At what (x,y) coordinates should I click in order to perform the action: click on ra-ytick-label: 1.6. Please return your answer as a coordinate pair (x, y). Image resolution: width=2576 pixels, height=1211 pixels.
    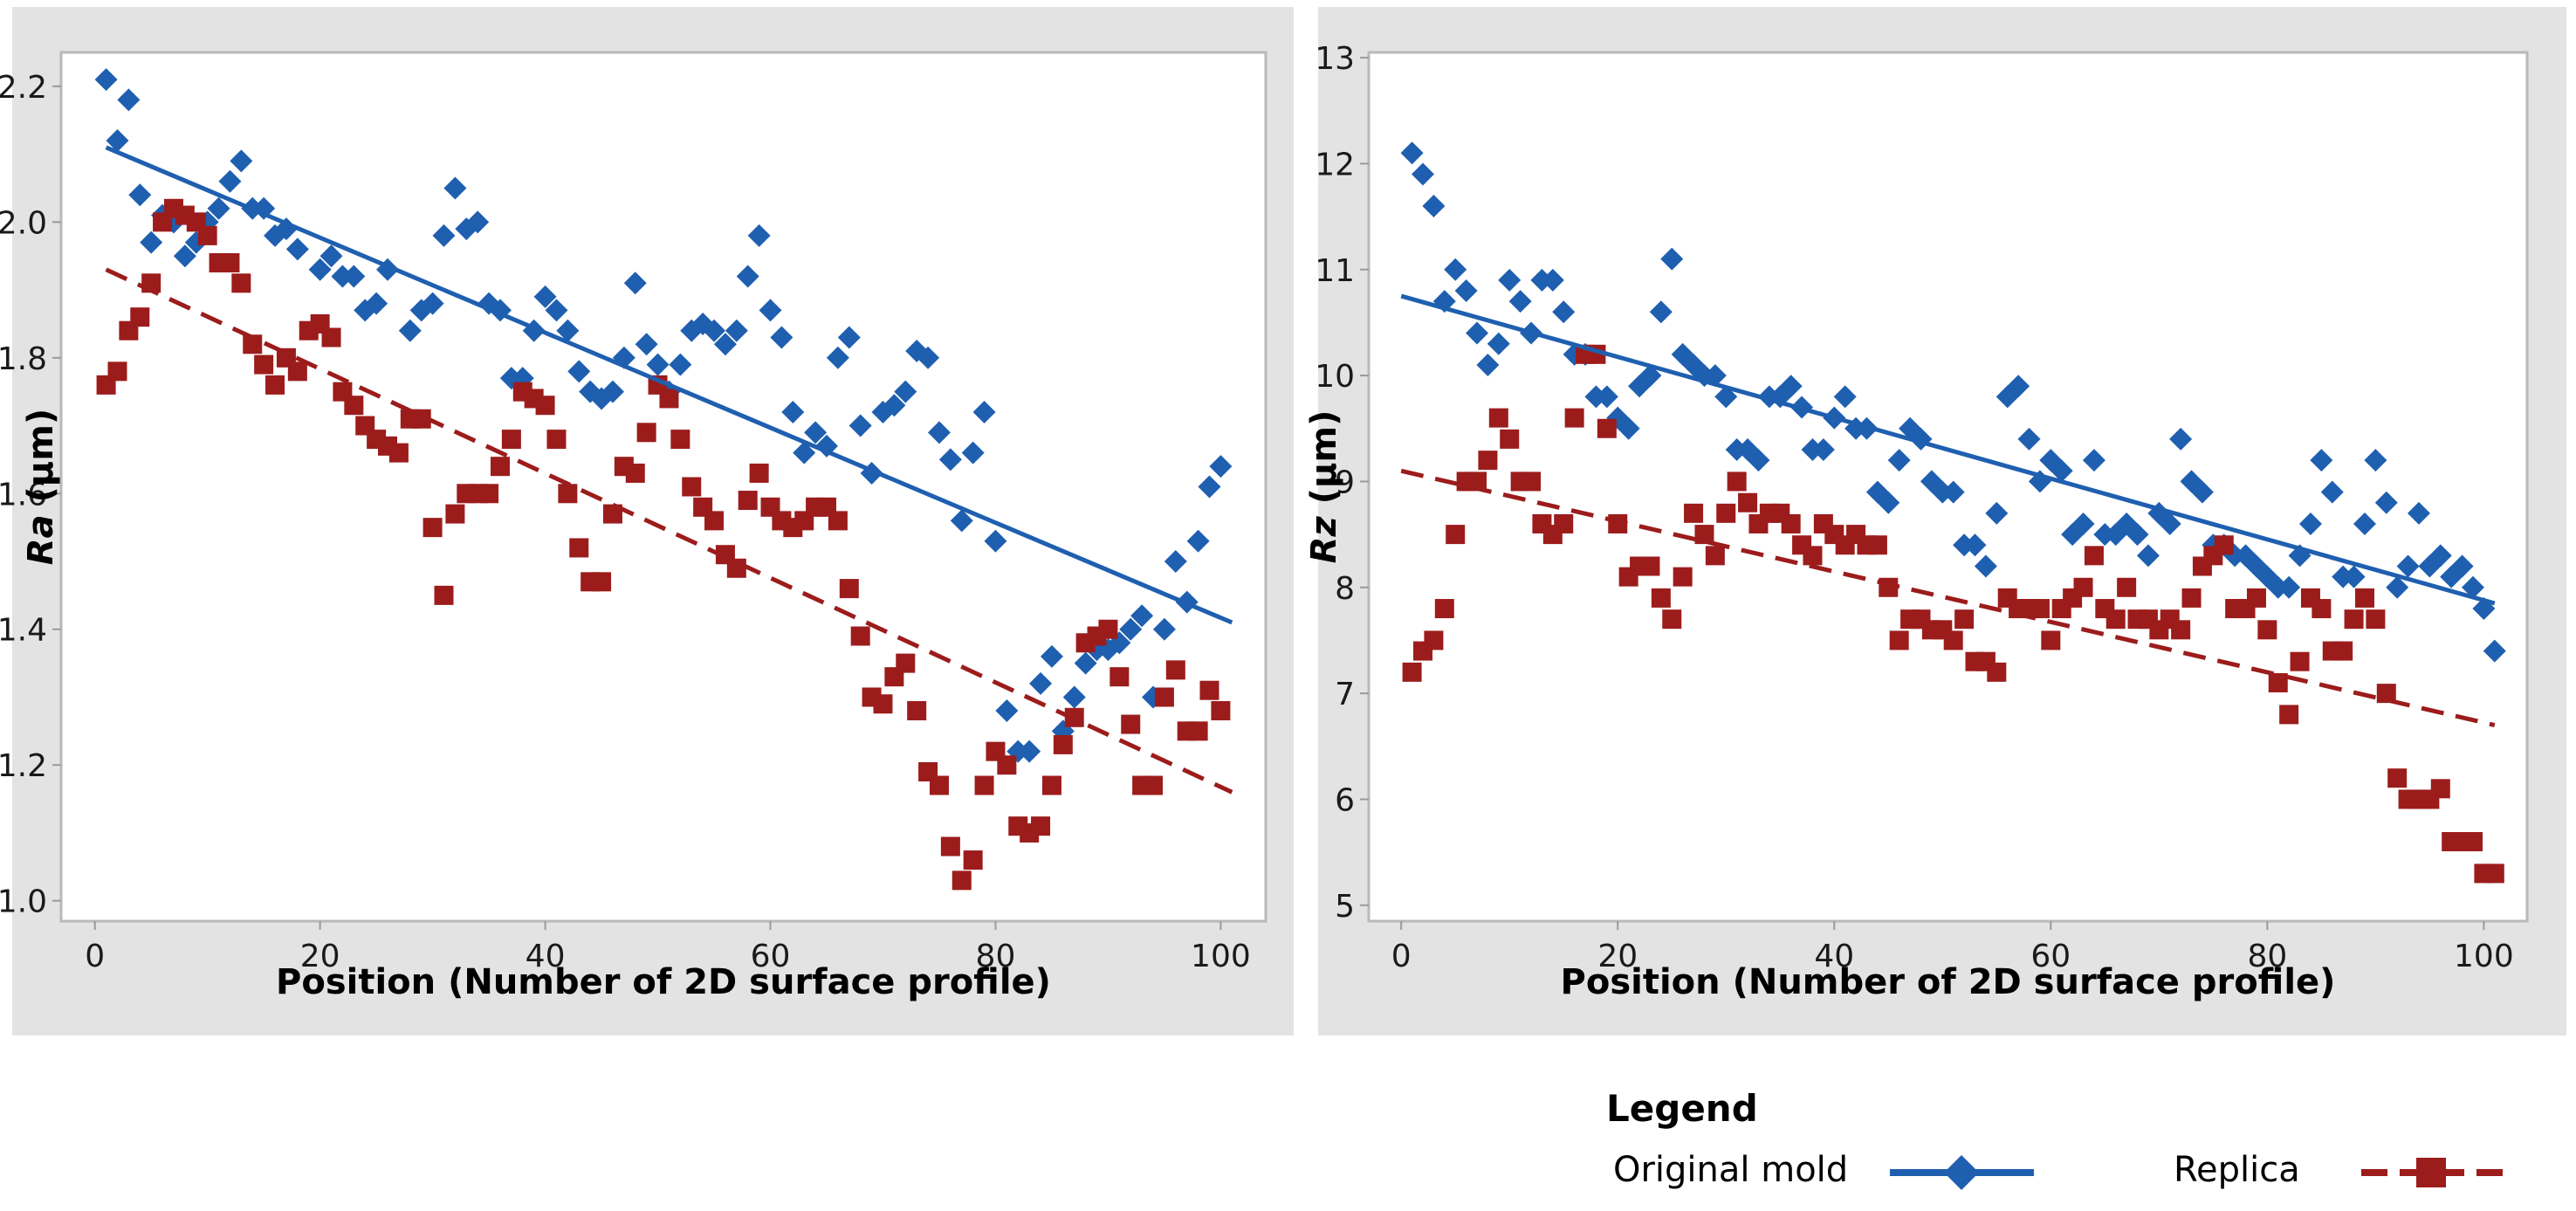
    Looking at the image, I should click on (23, 495).